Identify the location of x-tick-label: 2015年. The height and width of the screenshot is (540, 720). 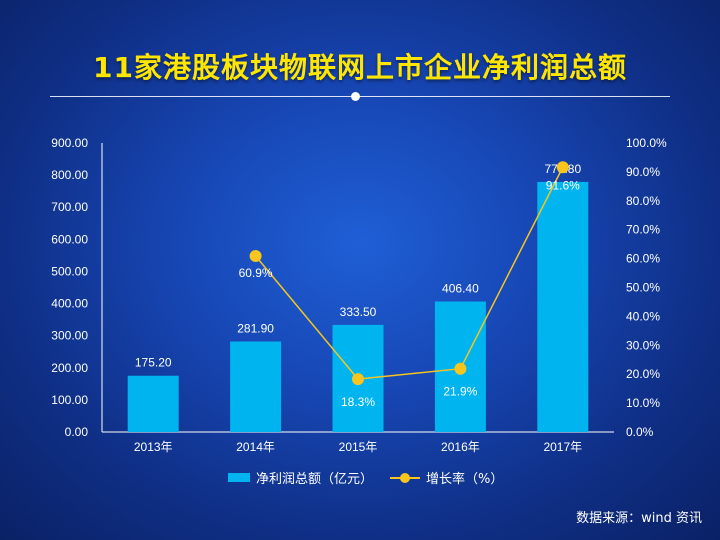
(358, 447).